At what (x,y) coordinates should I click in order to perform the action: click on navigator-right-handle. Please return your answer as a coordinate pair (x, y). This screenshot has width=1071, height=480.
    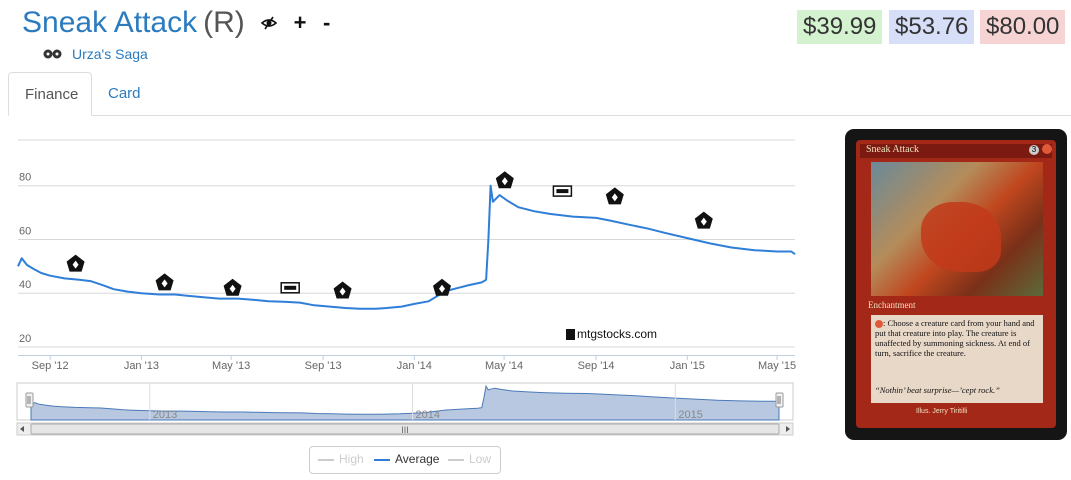
    Looking at the image, I should click on (779, 400).